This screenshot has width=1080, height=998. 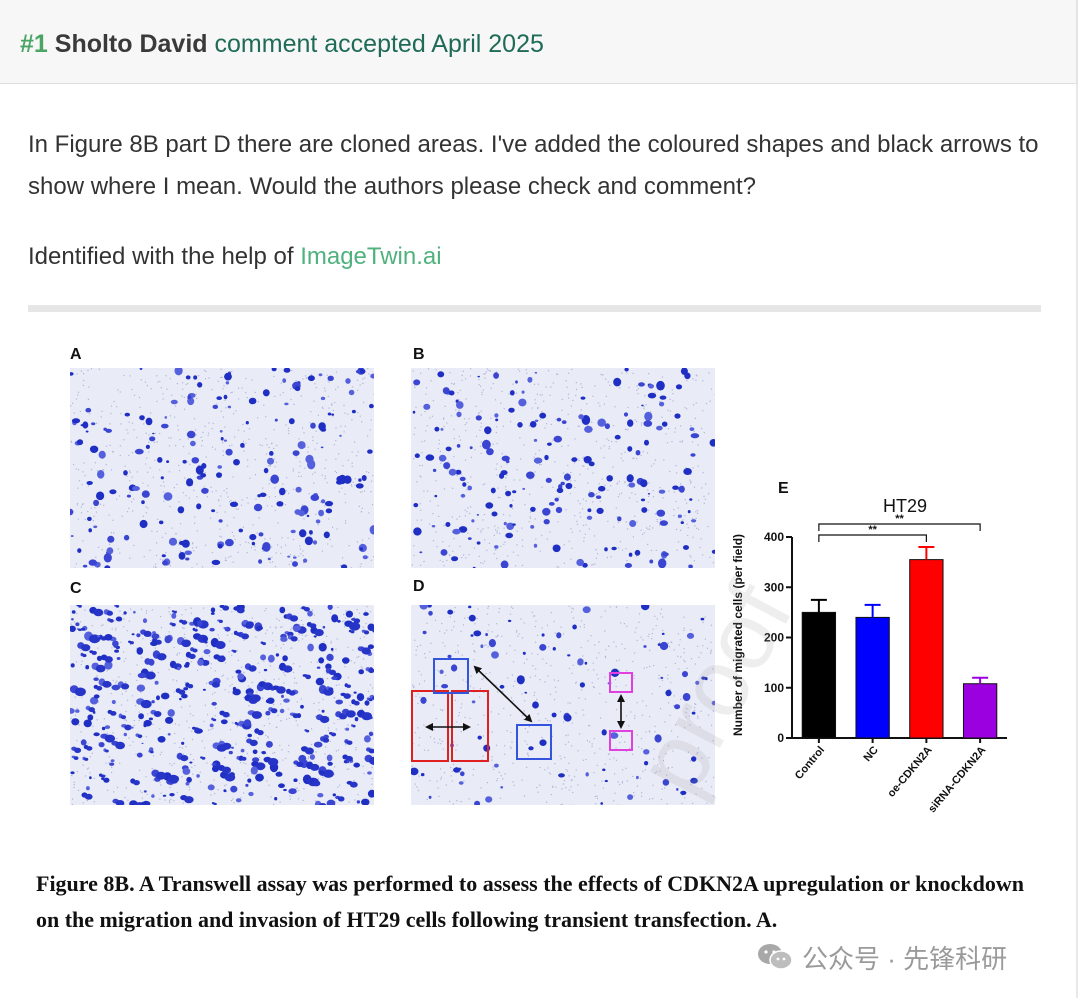 I want to click on comment-author: Sholto David, so click(x=131, y=44).